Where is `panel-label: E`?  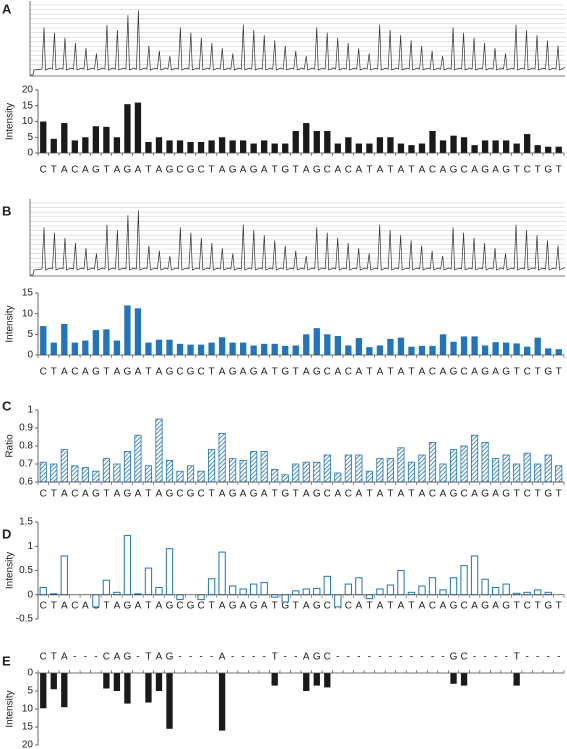 panel-label: E is located at coordinates (6, 660).